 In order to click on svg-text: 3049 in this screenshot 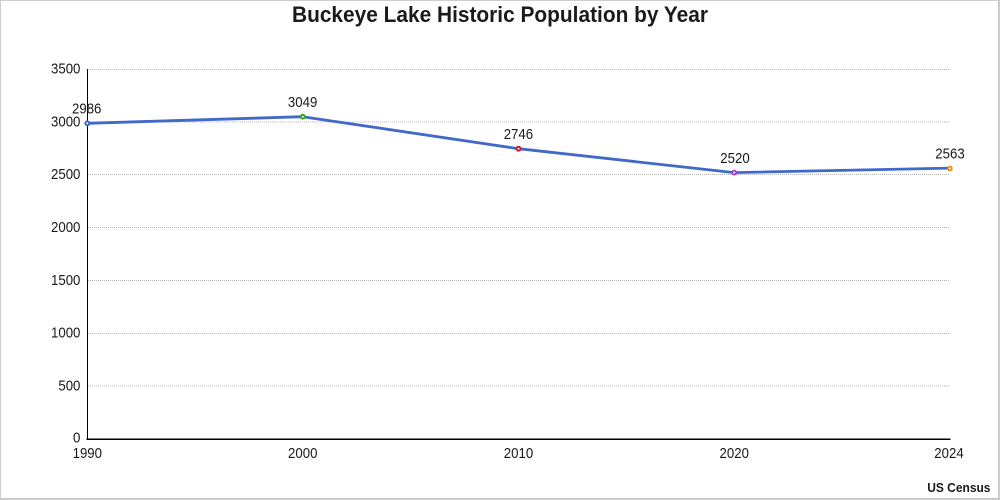, I will do `click(302, 102)`.